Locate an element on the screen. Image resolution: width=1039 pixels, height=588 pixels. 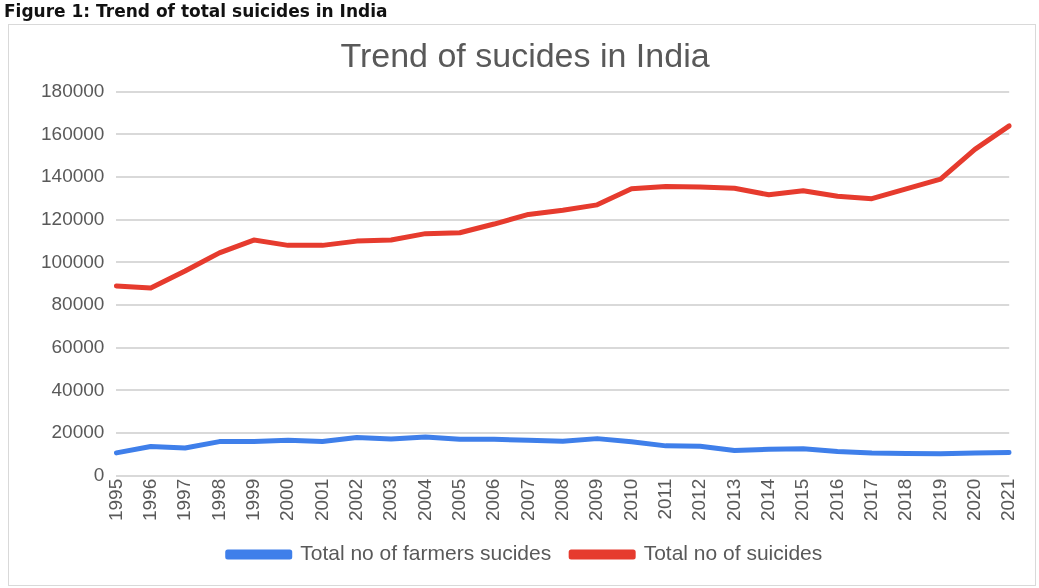
y-tick-label: 80000 is located at coordinates (78, 304).